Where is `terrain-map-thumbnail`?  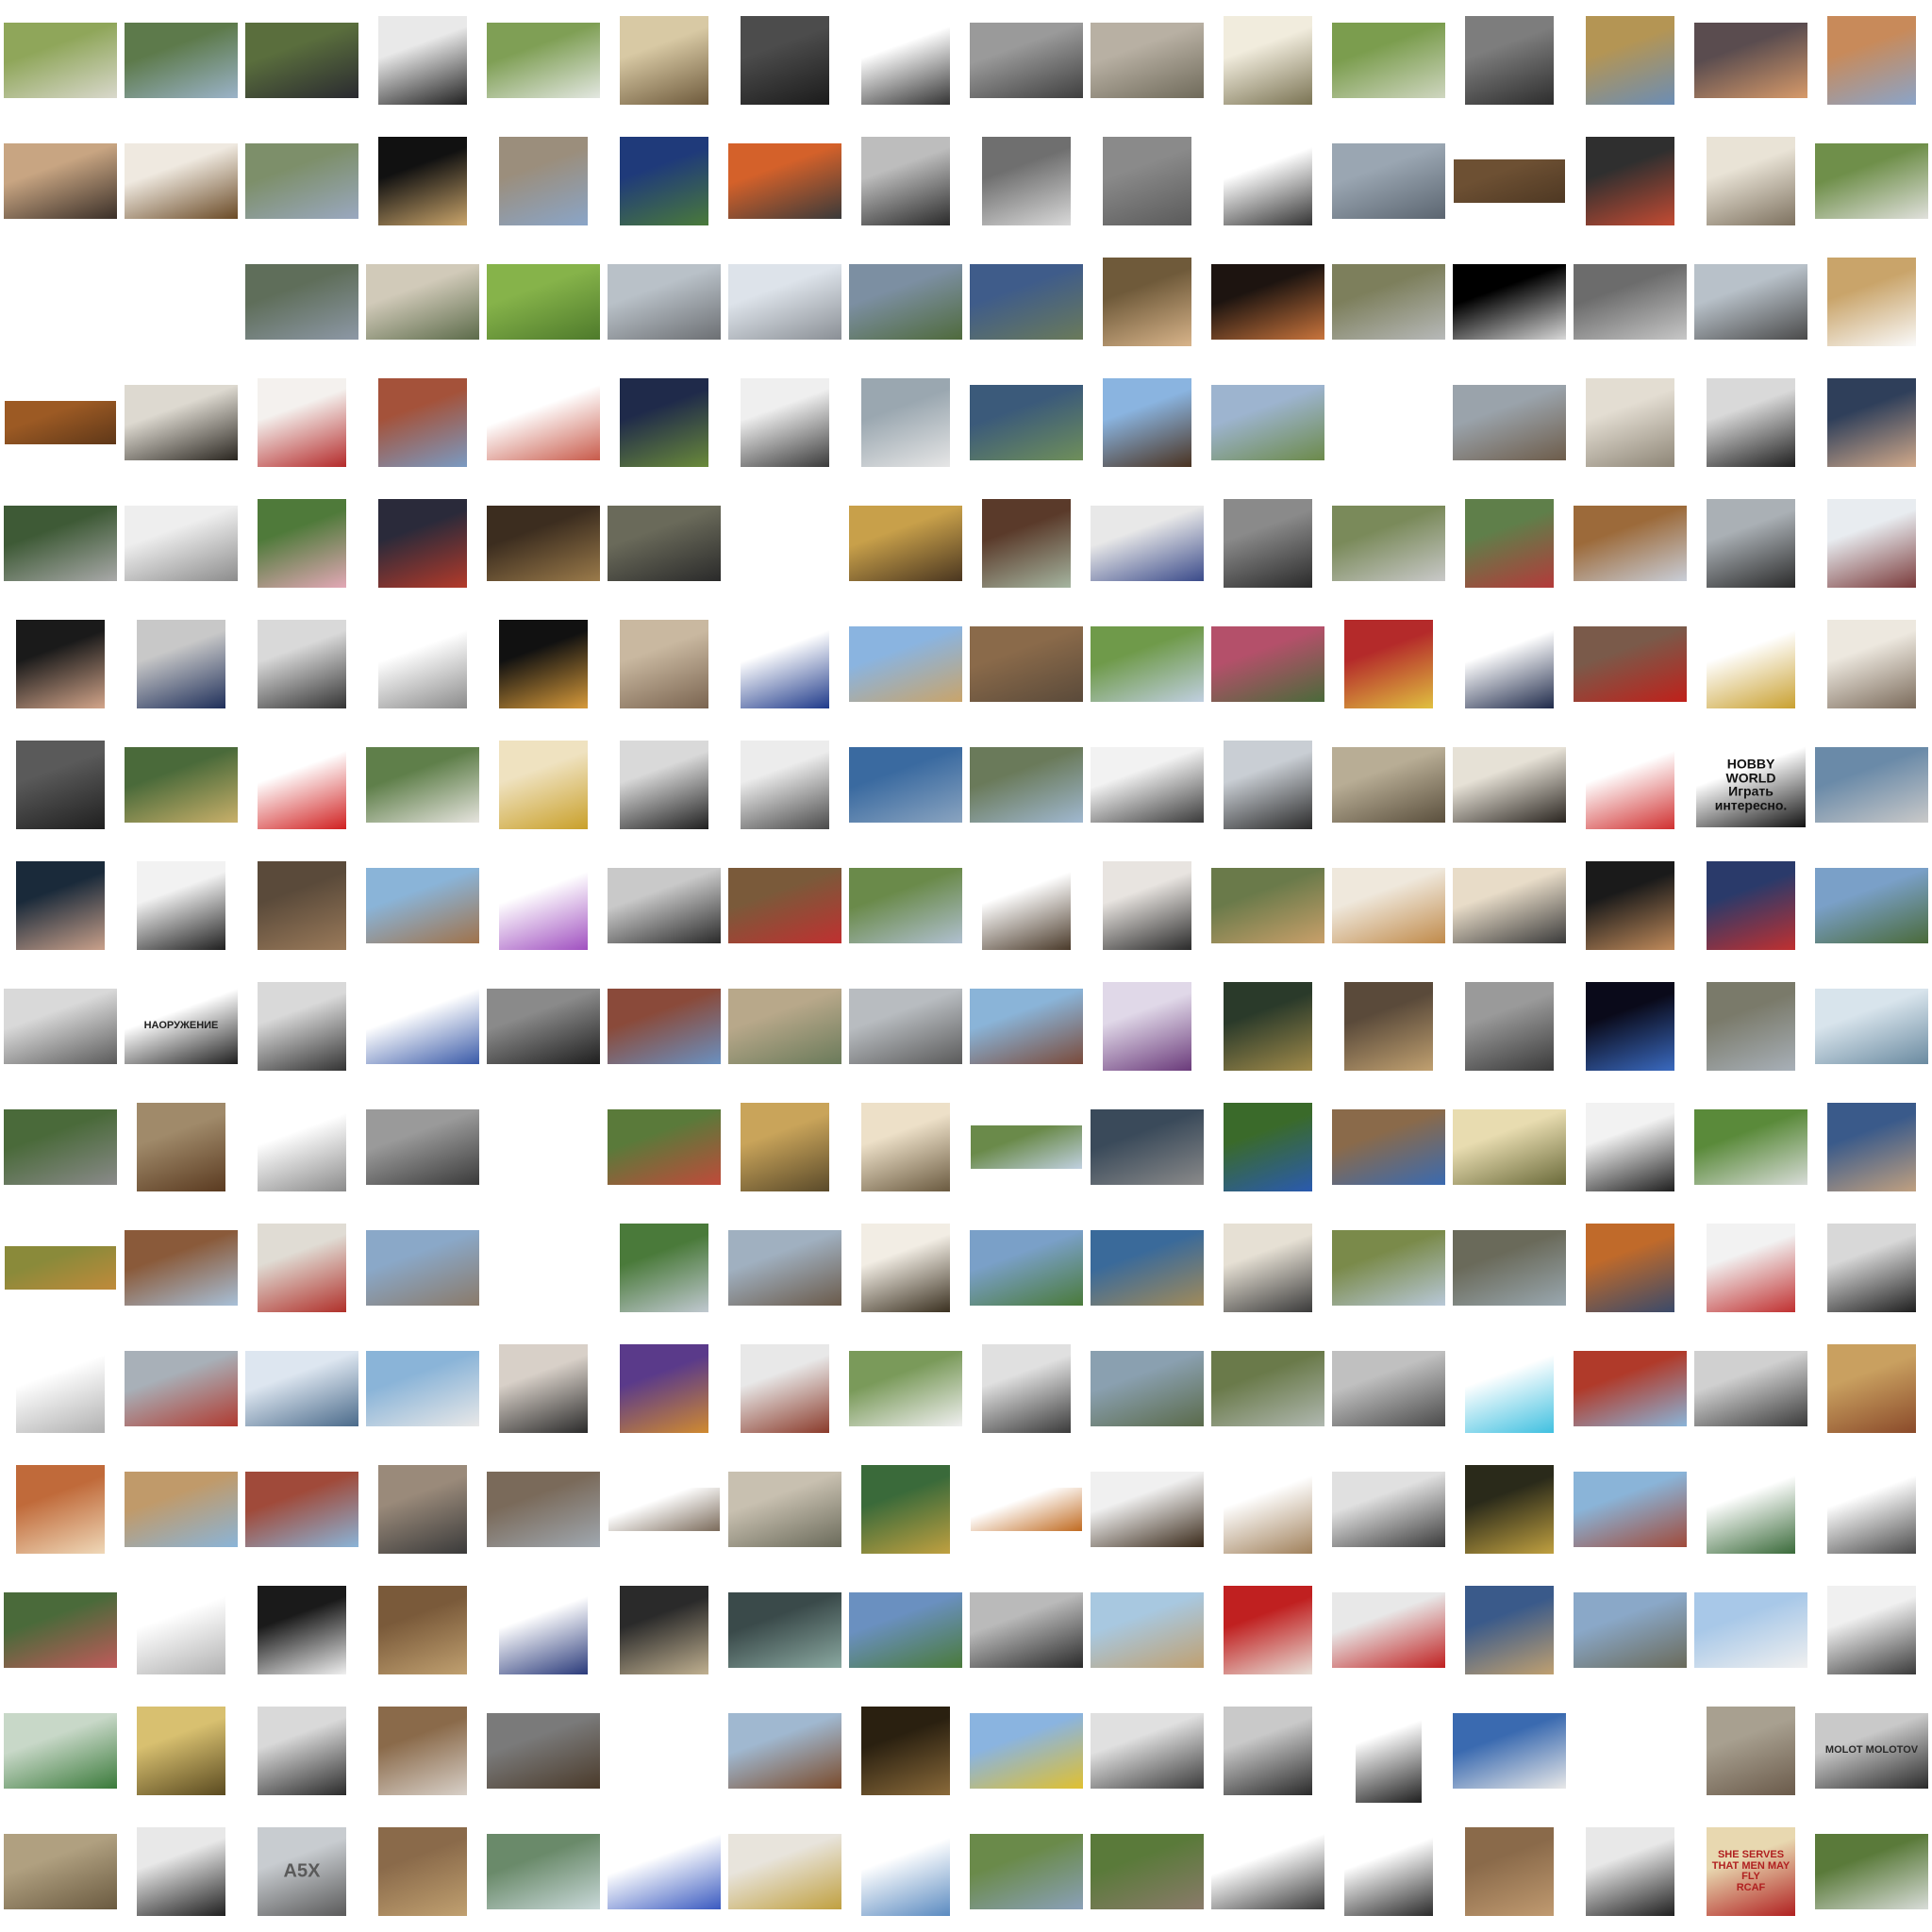 terrain-map-thumbnail is located at coordinates (60, 1027).